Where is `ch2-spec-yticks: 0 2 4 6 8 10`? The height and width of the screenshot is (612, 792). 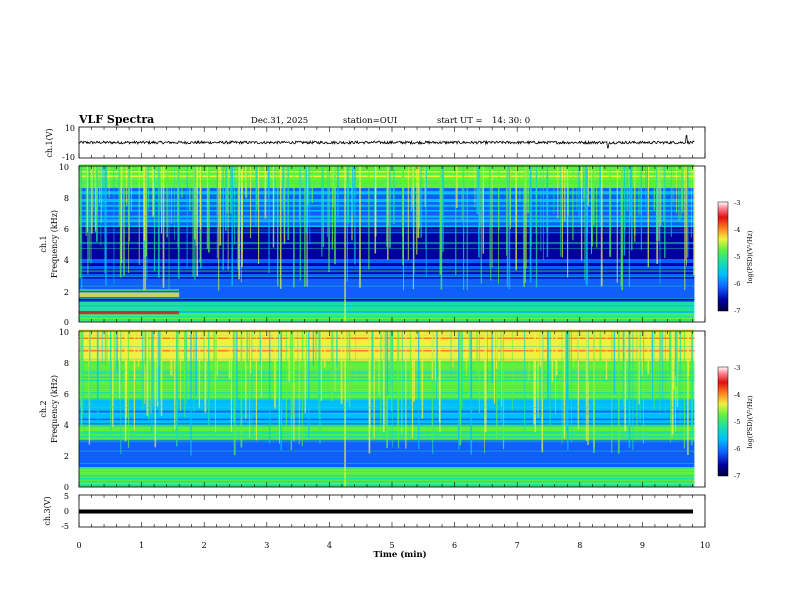
ch2-spec-yticks: 0 2 4 6 8 10 is located at coordinates (64, 410).